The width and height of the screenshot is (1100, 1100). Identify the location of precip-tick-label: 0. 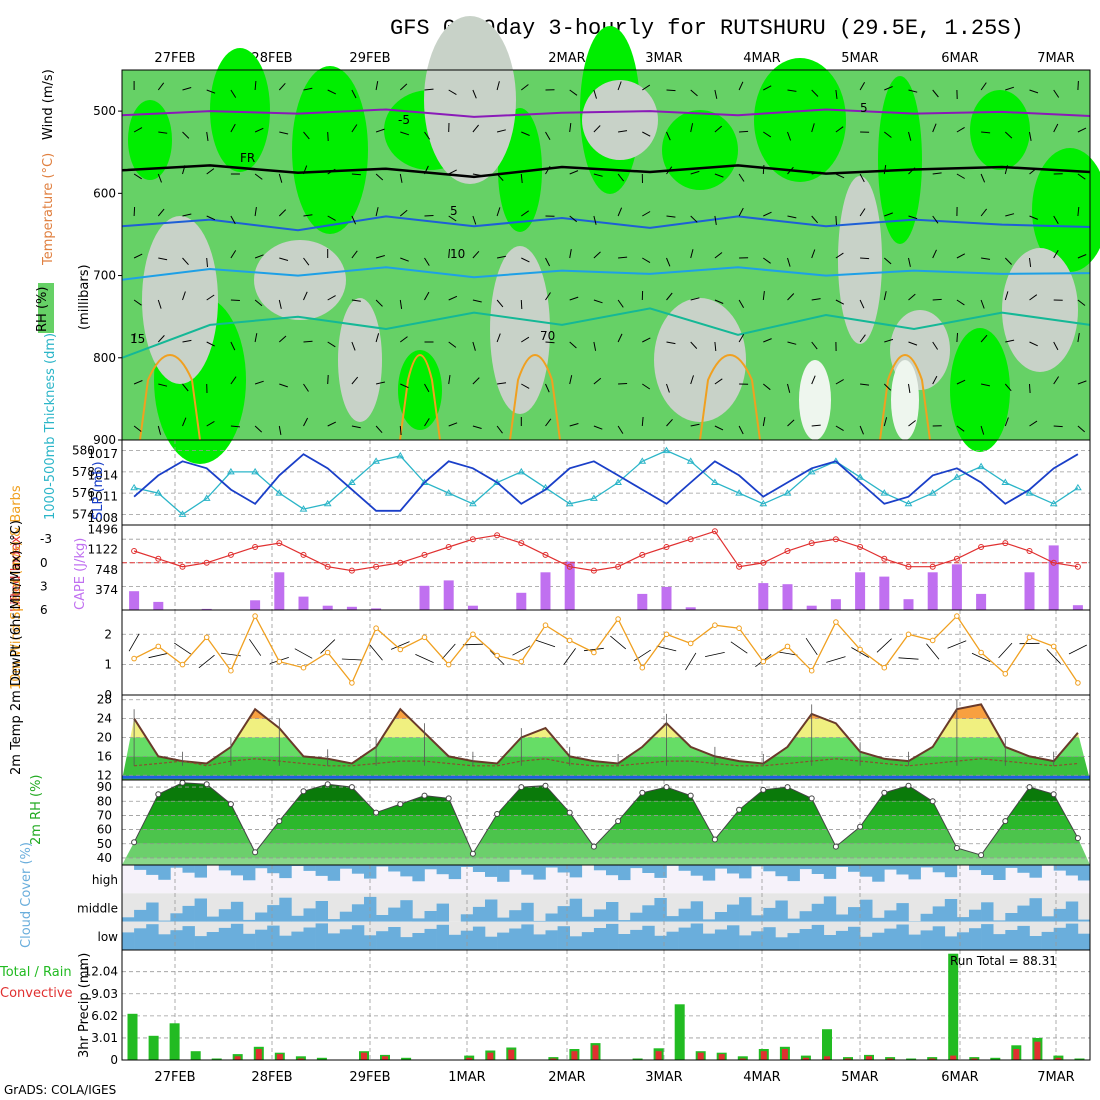
(114, 1060).